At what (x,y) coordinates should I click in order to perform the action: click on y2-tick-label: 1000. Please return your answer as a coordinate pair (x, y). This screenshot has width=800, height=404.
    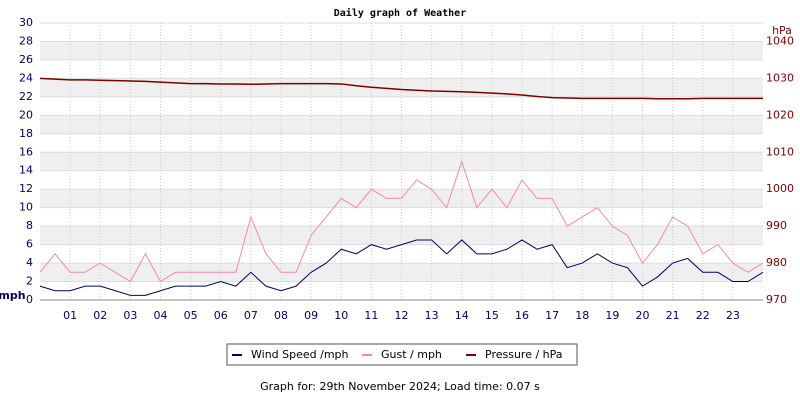
    Looking at the image, I should click on (780, 188).